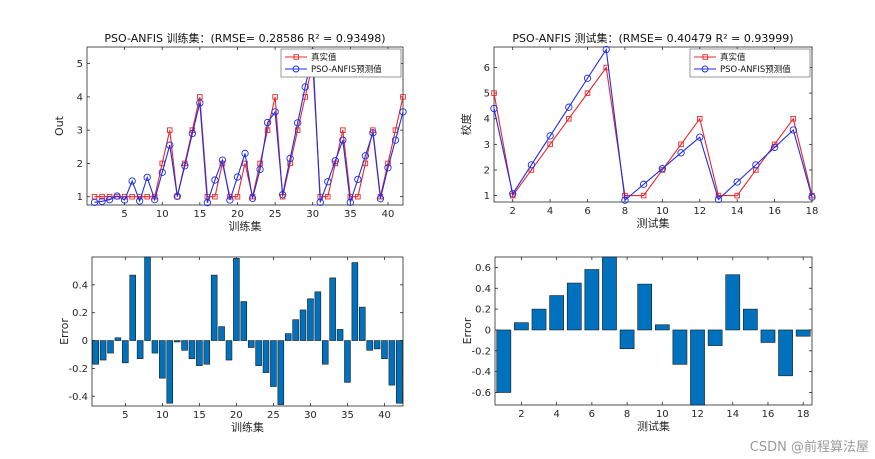 This screenshot has height=459, width=875. What do you see at coordinates (556, 414) in the screenshot?
I see `x-tick-label: 4` at bounding box center [556, 414].